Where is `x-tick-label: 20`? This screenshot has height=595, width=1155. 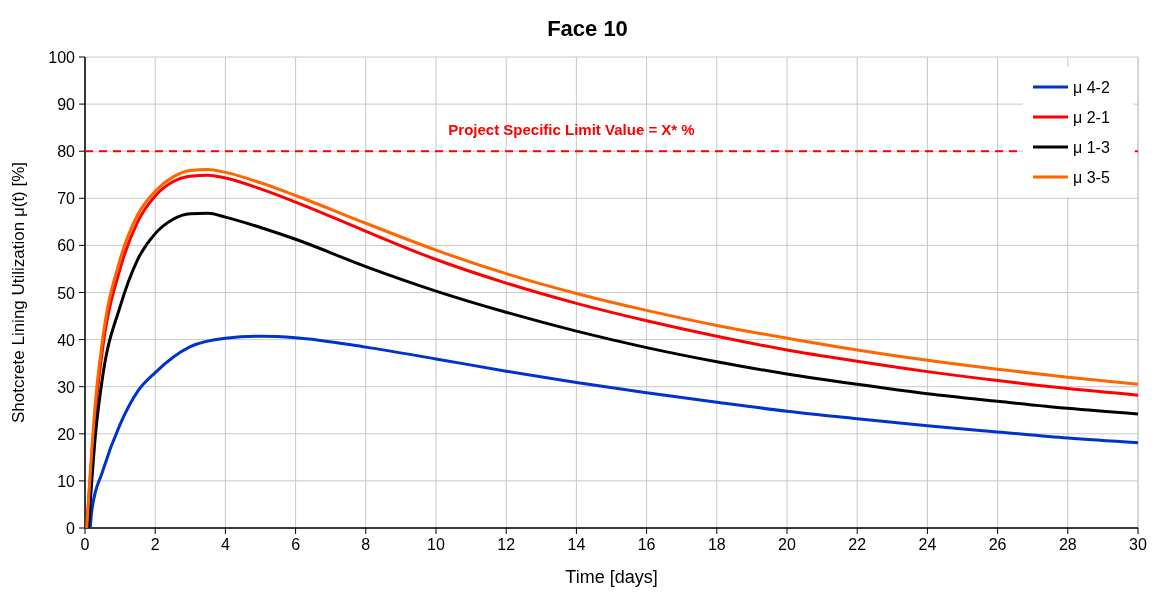 x-tick-label: 20 is located at coordinates (787, 544).